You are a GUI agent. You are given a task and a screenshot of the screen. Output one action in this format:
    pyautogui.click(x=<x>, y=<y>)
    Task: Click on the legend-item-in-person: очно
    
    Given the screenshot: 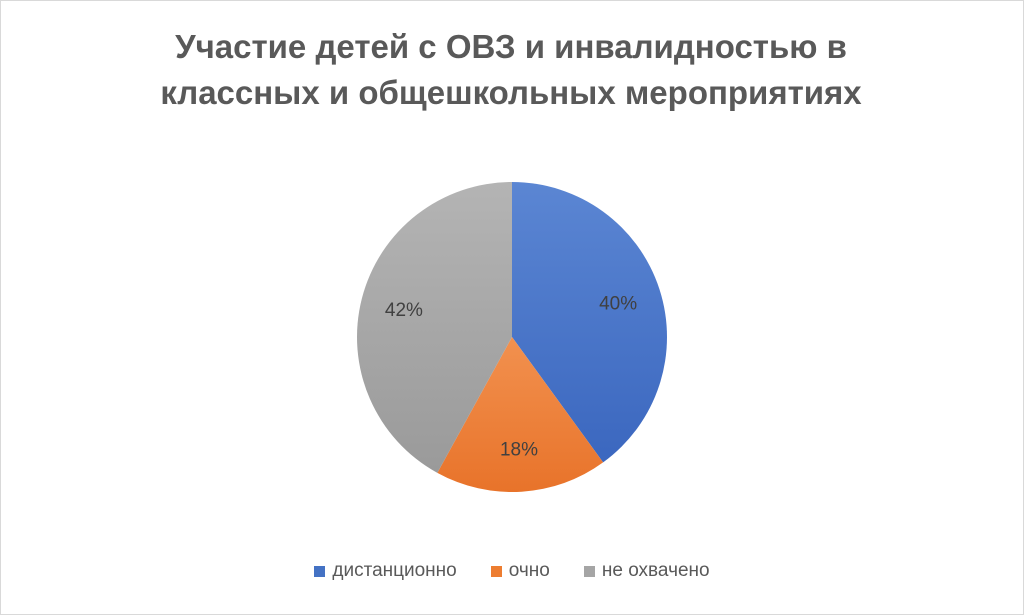 What is the action you would take?
    pyautogui.click(x=520, y=571)
    